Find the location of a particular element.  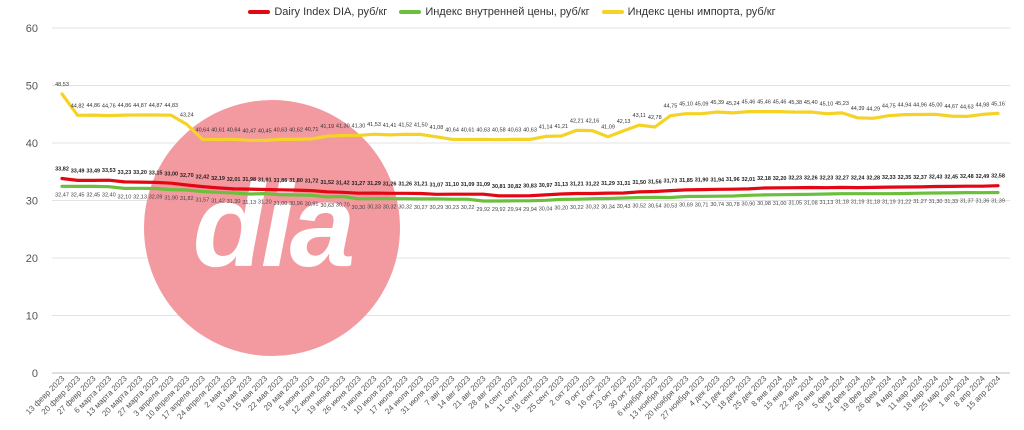

dia-logo-watermark: dia is located at coordinates (272, 228).